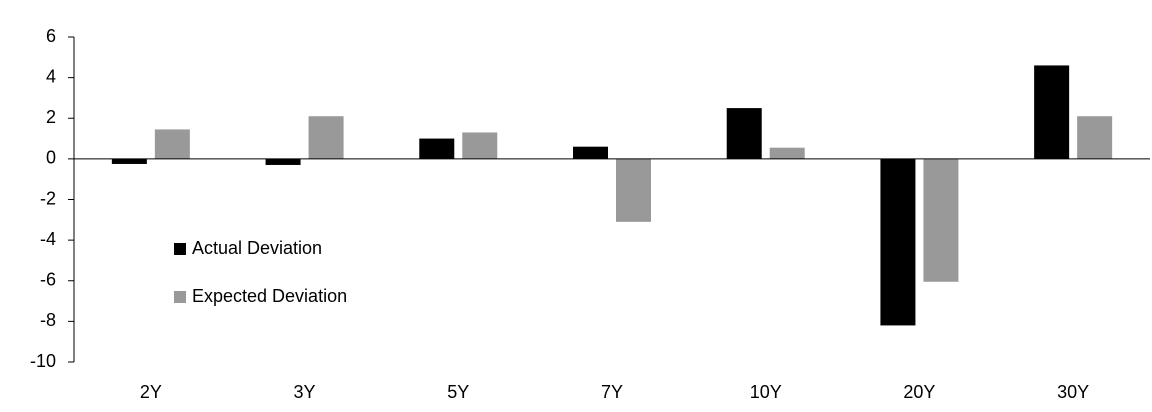 The image size is (1152, 412). I want to click on y-tick-label: -2, so click(48, 198).